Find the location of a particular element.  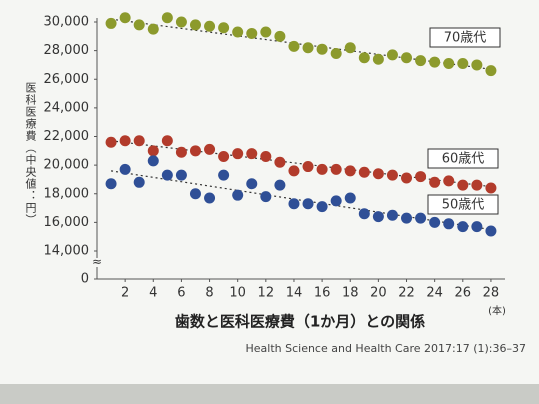

x-tick-label: 6 is located at coordinates (181, 293).